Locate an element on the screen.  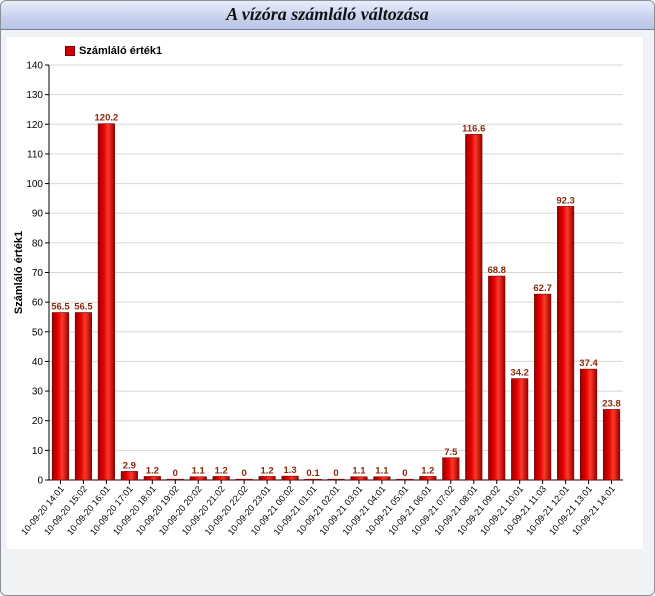
data-label: 2.9 is located at coordinates (129, 465).